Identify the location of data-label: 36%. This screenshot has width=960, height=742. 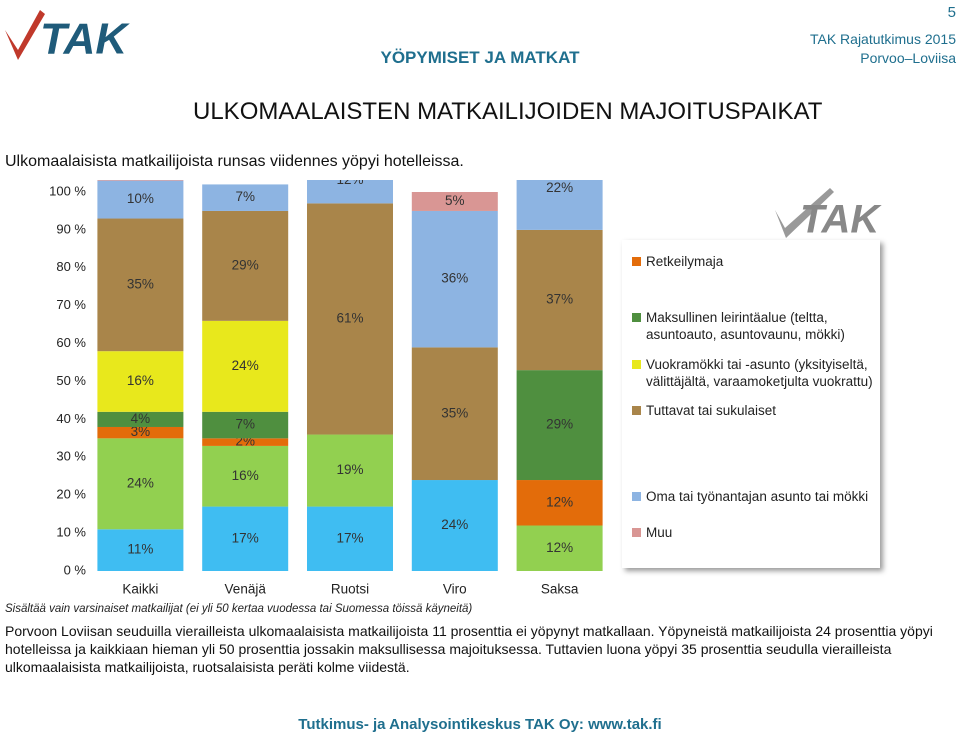
(454, 278).